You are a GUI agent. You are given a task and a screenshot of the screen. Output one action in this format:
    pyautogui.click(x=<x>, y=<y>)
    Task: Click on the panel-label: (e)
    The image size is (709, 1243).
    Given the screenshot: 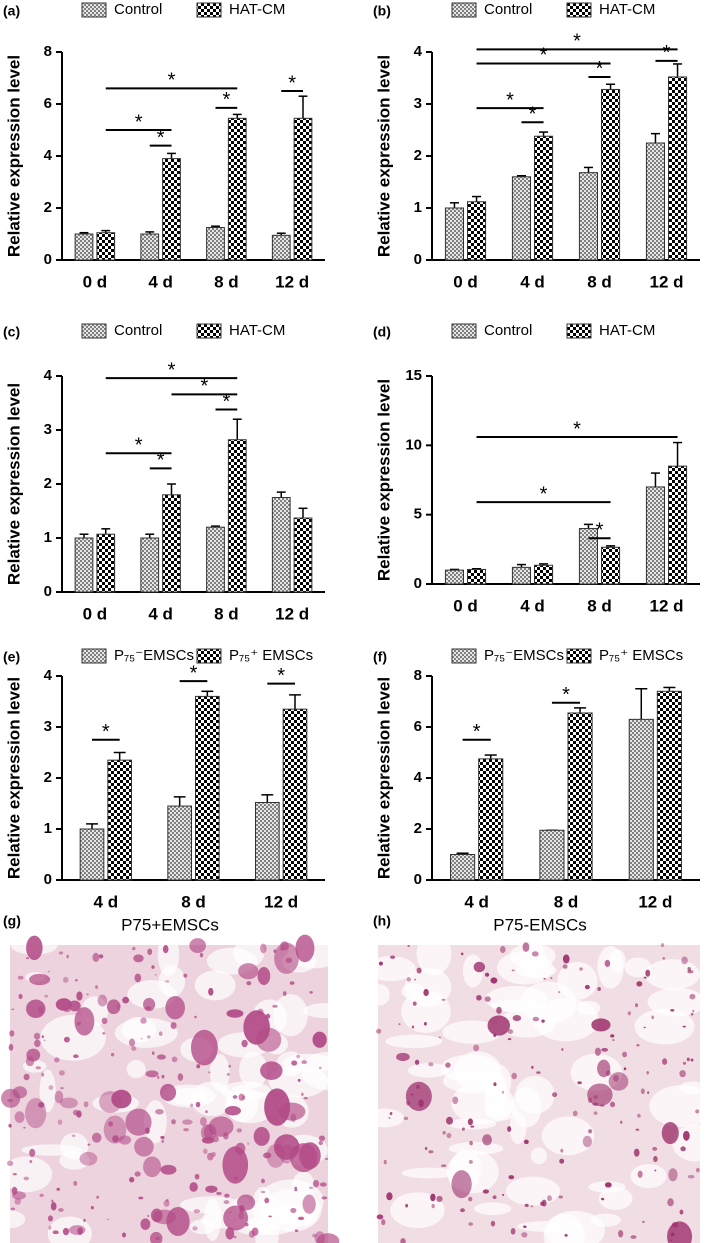 What is the action you would take?
    pyautogui.click(x=11, y=657)
    